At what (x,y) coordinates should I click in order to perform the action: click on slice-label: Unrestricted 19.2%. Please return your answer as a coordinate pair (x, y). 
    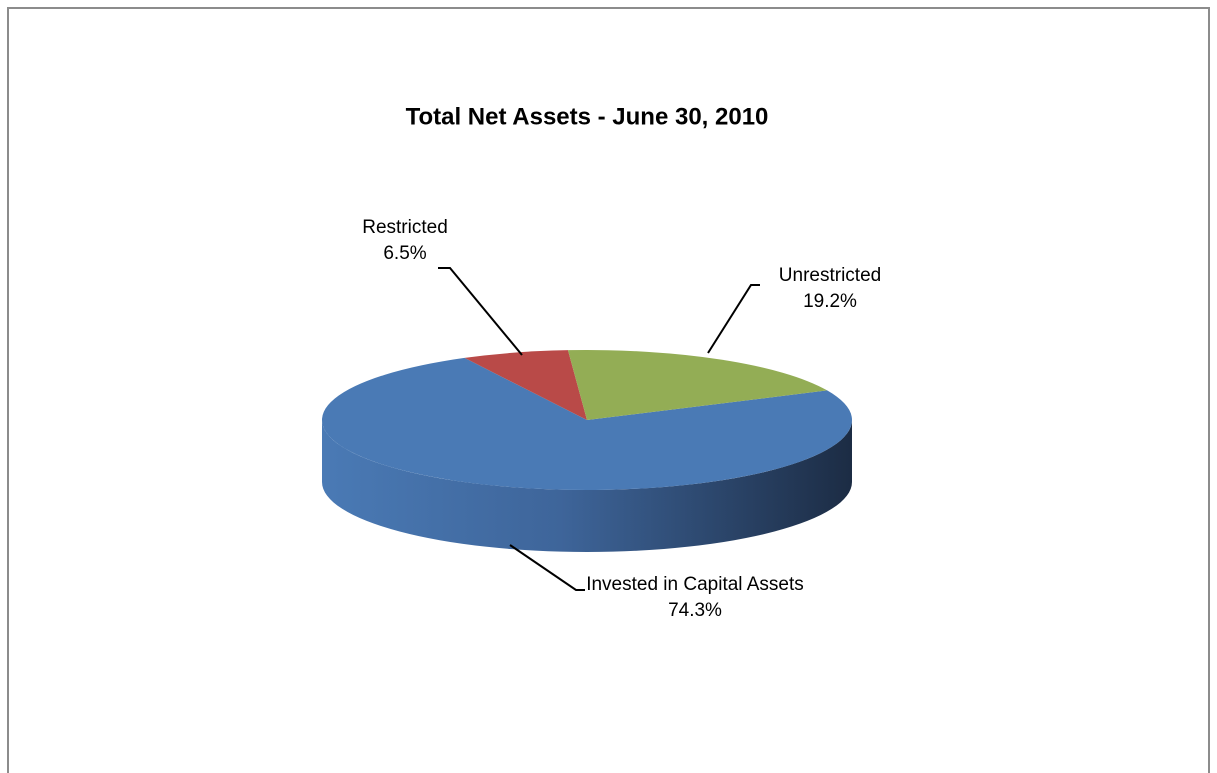
    Looking at the image, I should click on (830, 289).